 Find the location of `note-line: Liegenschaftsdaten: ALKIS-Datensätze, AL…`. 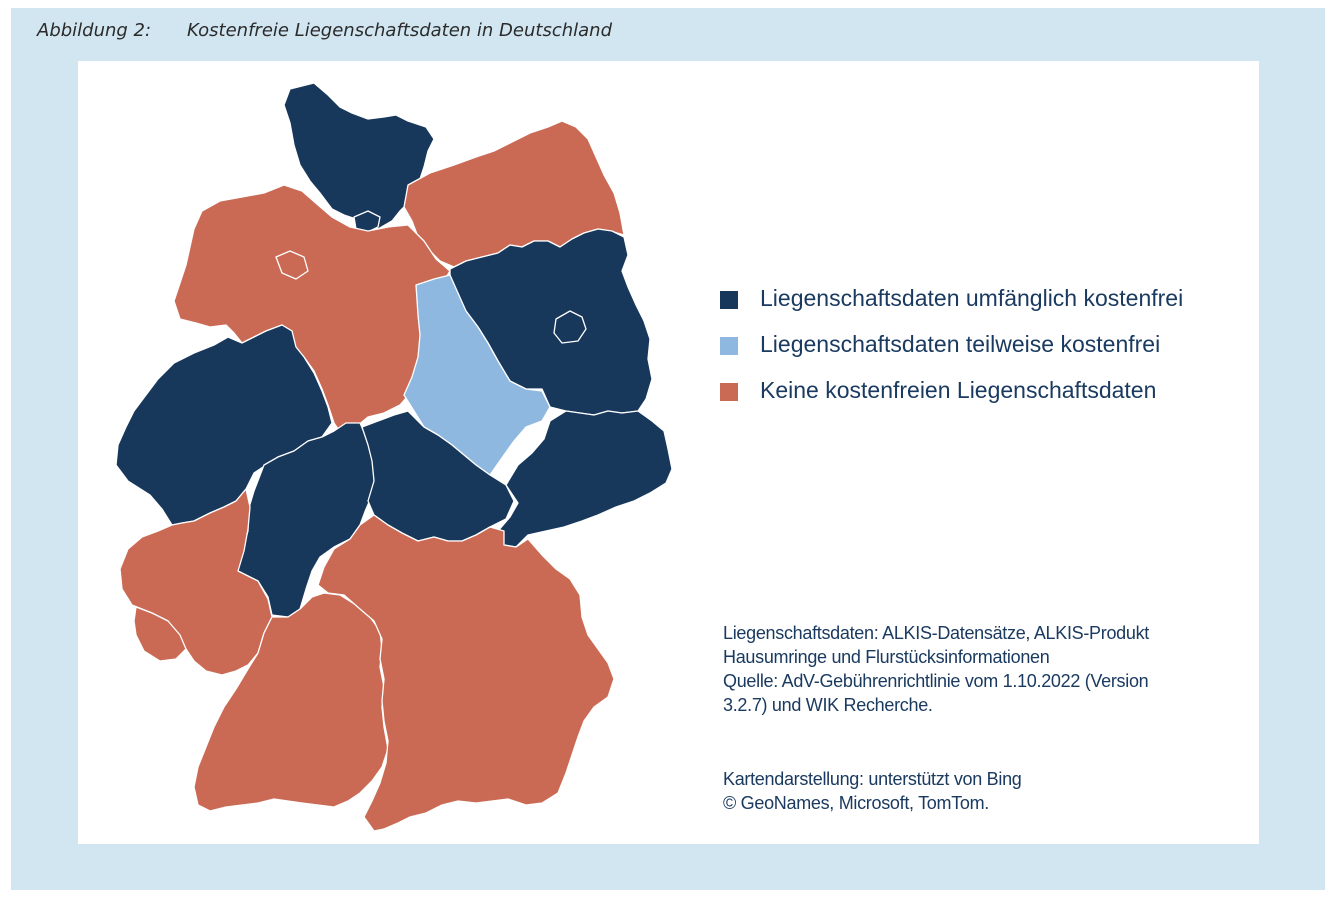

note-line: Liegenschaftsdaten: ALKIS-Datensätze, AL… is located at coordinates (936, 633).